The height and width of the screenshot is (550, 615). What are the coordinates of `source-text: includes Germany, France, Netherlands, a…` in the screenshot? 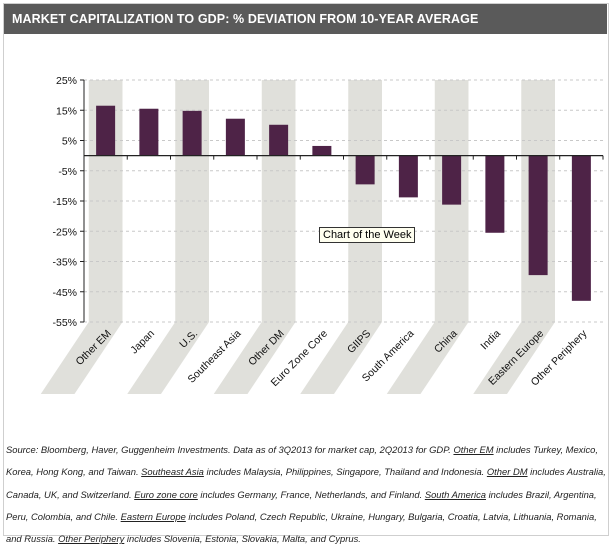 It's located at (311, 494).